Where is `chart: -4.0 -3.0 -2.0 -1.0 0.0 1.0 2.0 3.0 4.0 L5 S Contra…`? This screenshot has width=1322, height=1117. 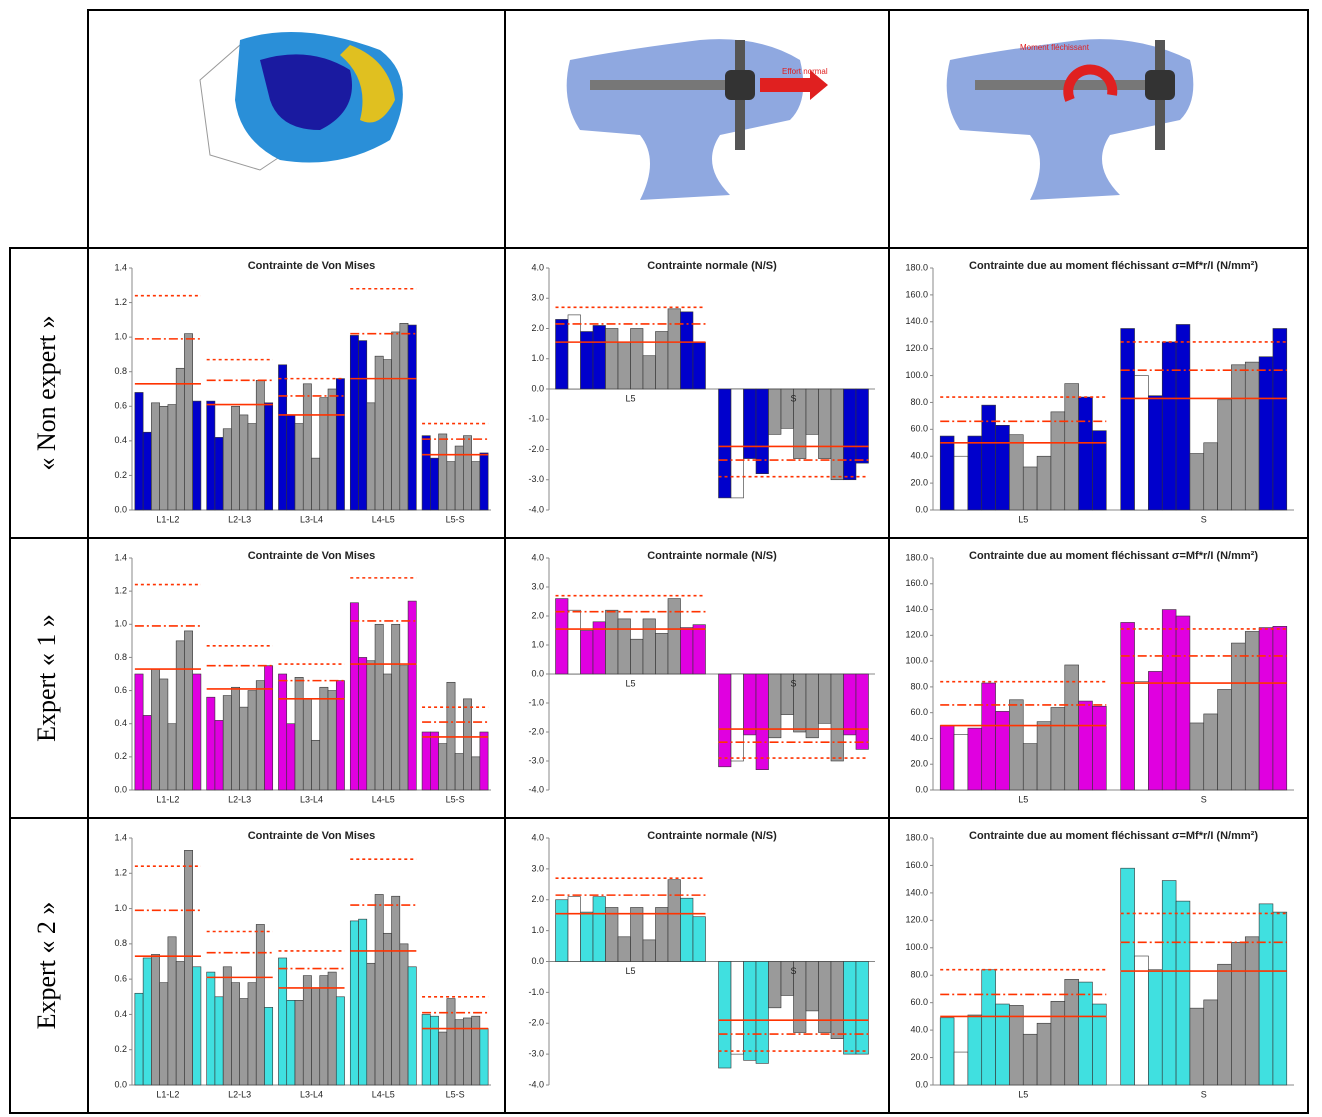 chart: -4.0 -3.0 -2.0 -1.0 0.0 1.0 2.0 3.0 4.0 L5 S Contra… is located at coordinates (701, 387).